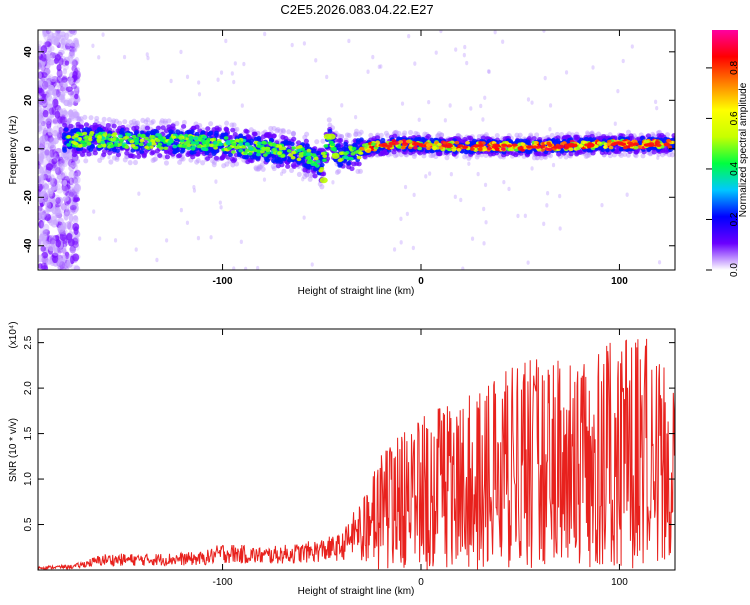 The image size is (750, 605). I want to click on colorbar-tick-label: 0.6, so click(734, 118).